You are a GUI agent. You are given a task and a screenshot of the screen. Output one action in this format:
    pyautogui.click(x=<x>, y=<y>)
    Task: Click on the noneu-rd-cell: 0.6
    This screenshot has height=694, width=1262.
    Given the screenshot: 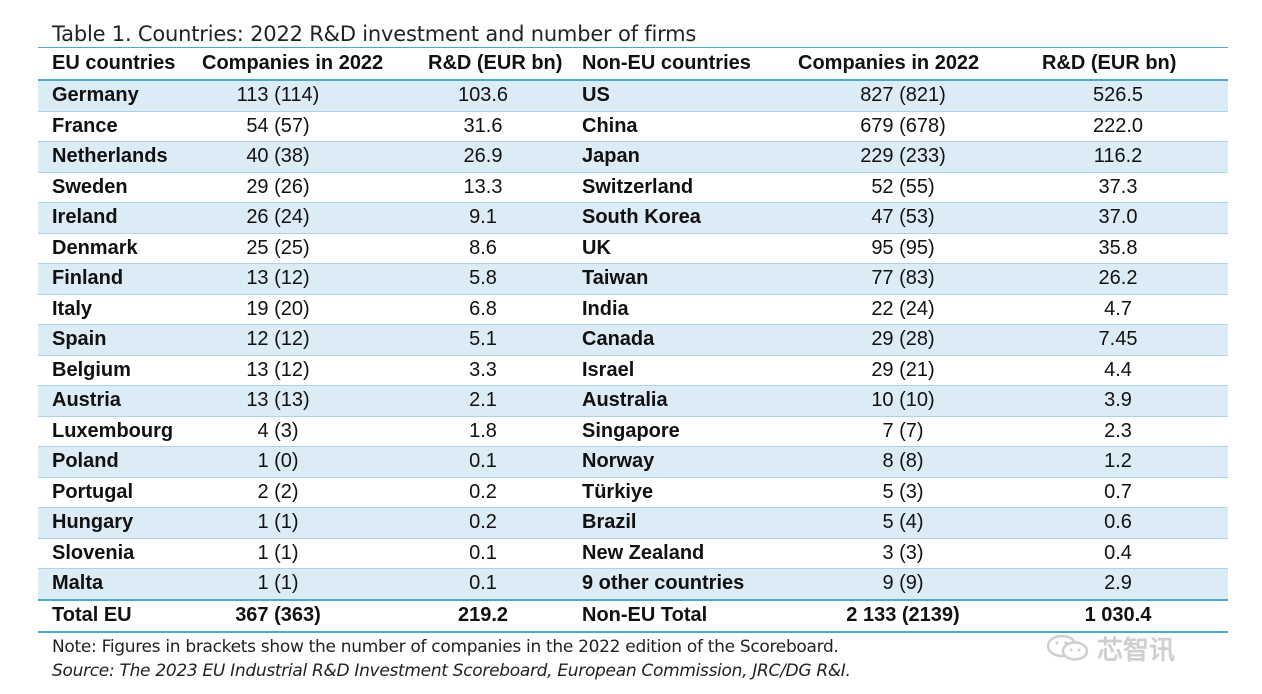 What is the action you would take?
    pyautogui.click(x=1118, y=523)
    